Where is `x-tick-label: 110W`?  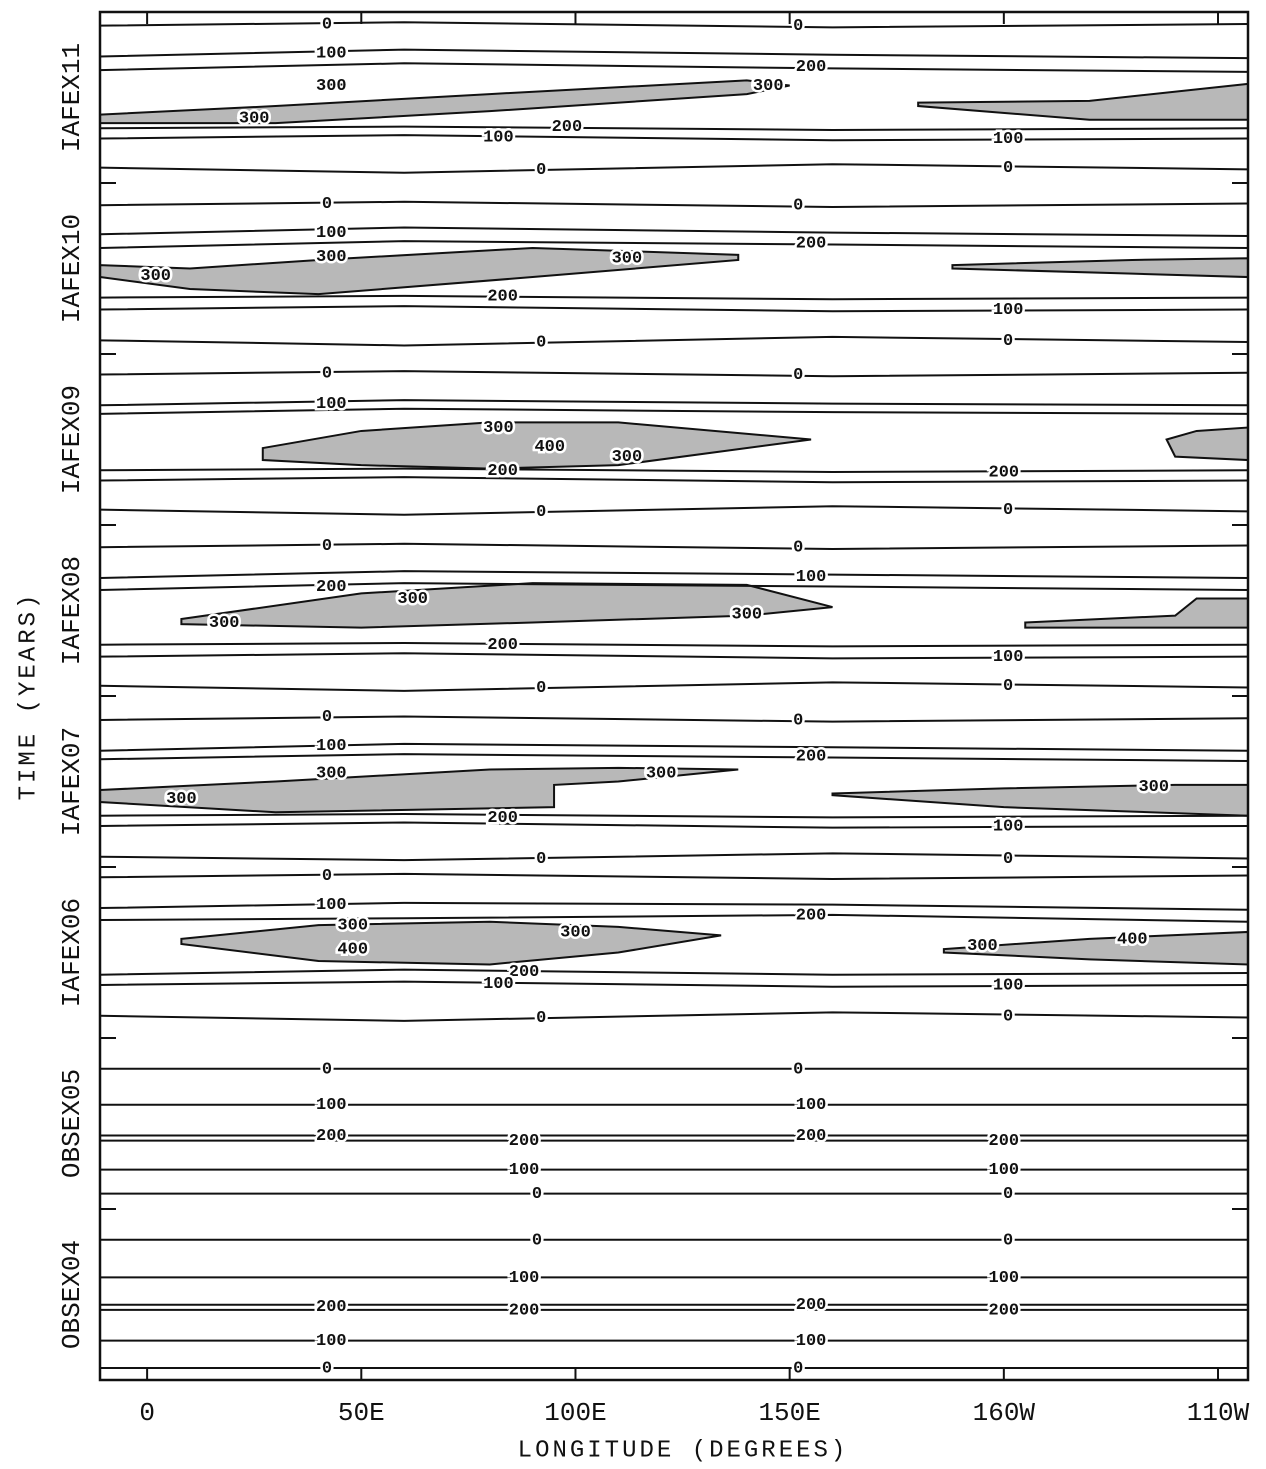 x-tick-label: 110W is located at coordinates (1218, 1413).